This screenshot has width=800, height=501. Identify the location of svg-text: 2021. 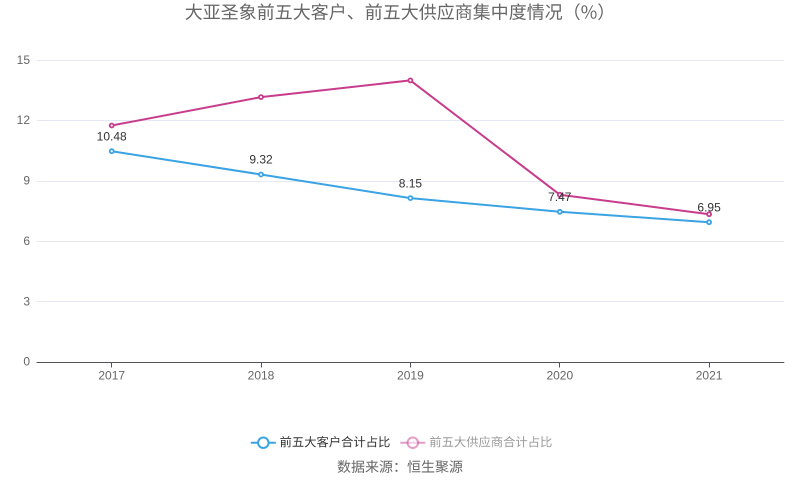
(709, 375).